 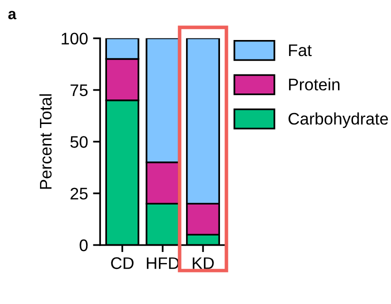 I want to click on y-tick-label: 50, so click(x=79, y=142).